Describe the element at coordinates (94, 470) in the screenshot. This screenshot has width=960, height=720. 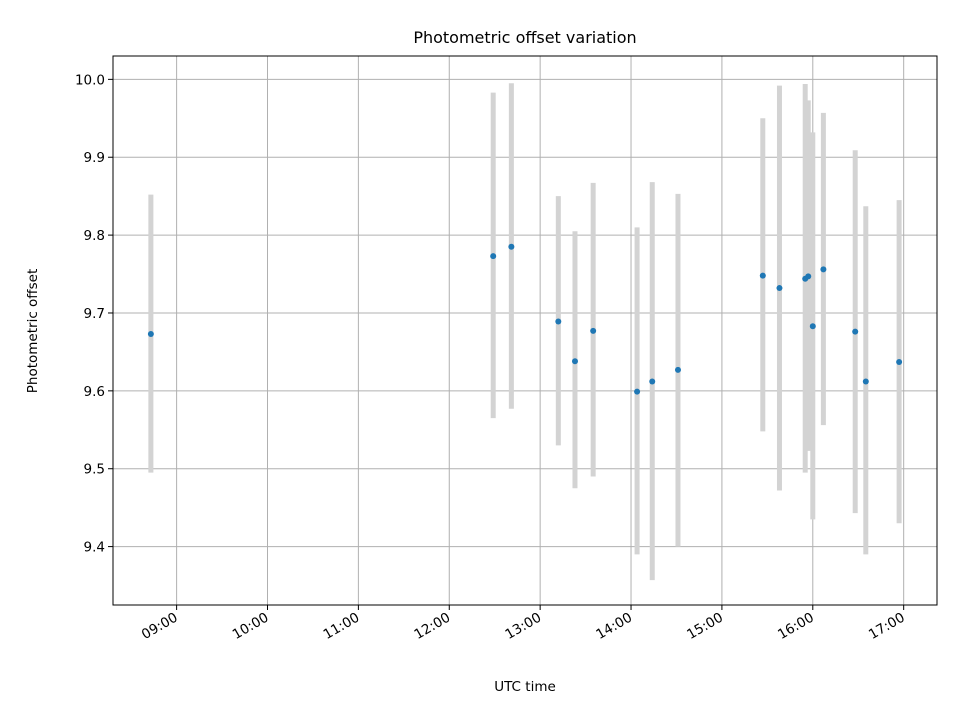
I see `y-tick-label: 9.5` at that location.